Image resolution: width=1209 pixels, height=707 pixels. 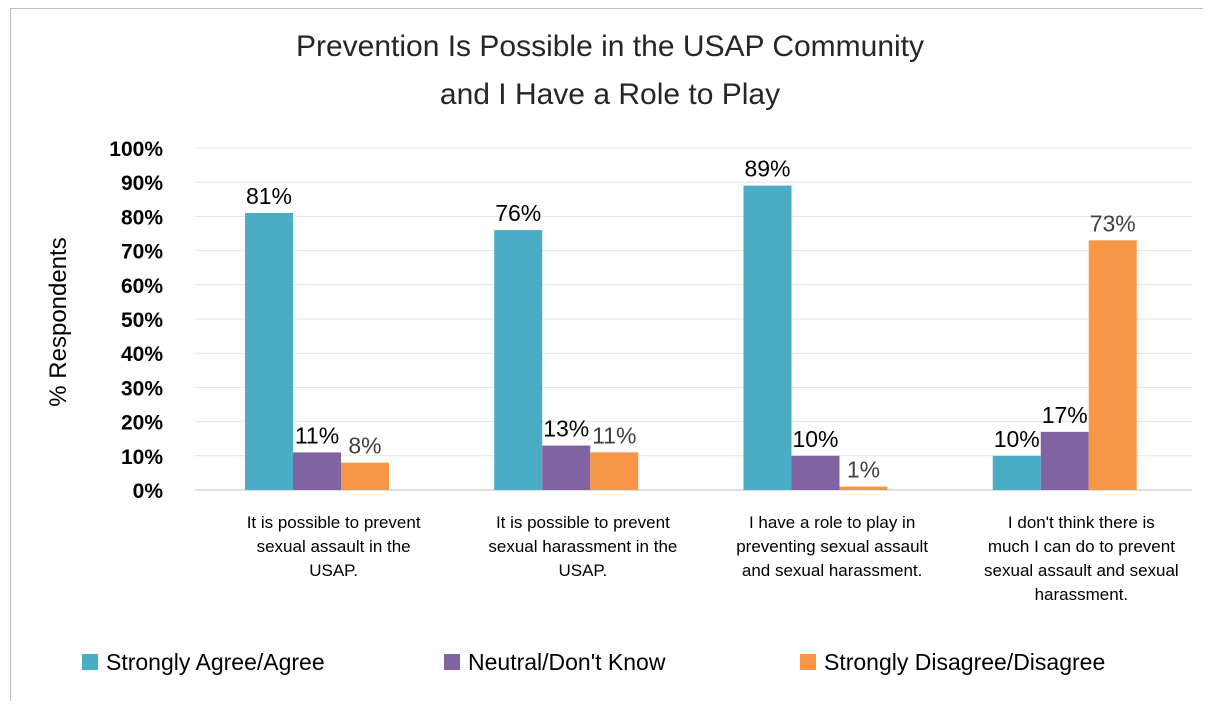 What do you see at coordinates (964, 662) in the screenshot?
I see `legend-label: Strongly Disagree/Disagree` at bounding box center [964, 662].